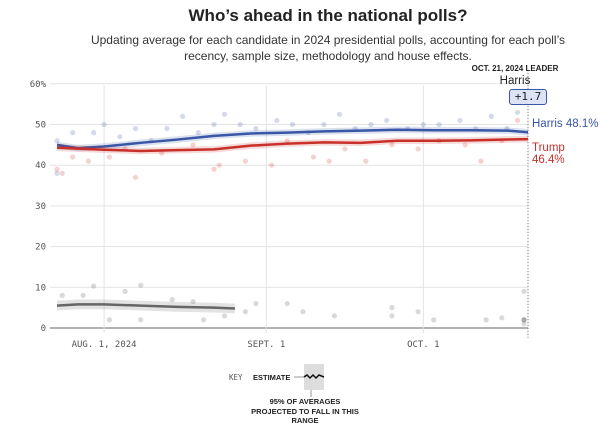  I want to click on y-tick-label: 20, so click(40, 248).